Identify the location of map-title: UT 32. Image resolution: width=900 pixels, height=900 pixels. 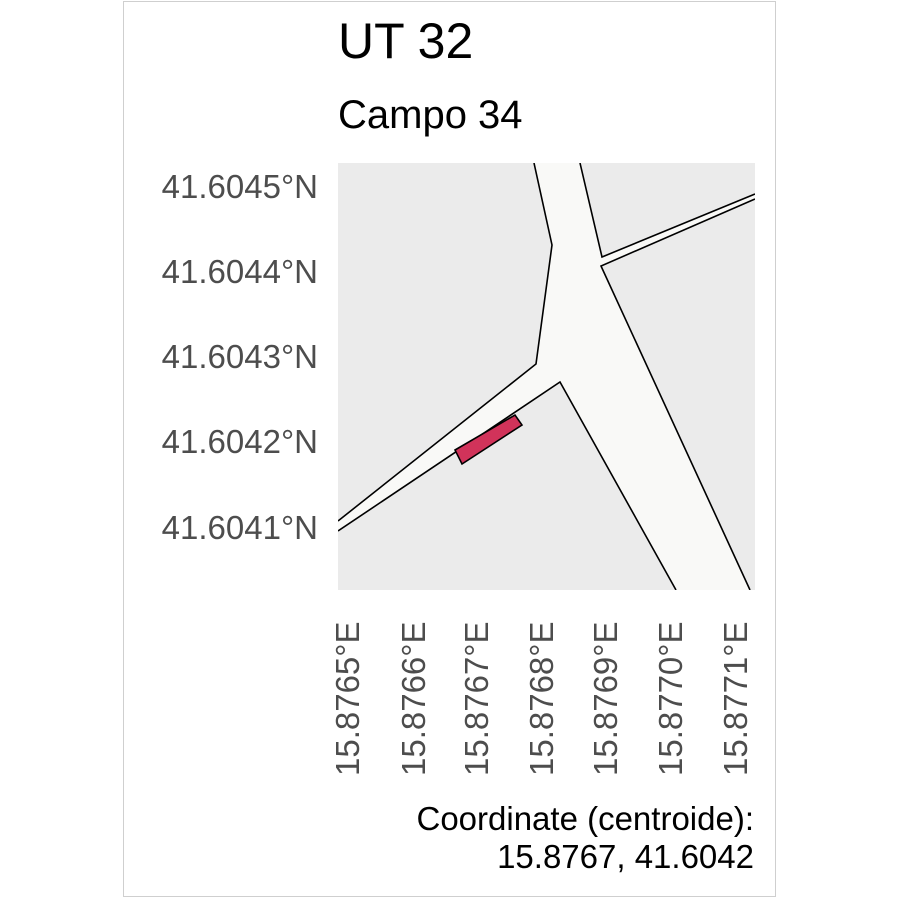
(406, 41).